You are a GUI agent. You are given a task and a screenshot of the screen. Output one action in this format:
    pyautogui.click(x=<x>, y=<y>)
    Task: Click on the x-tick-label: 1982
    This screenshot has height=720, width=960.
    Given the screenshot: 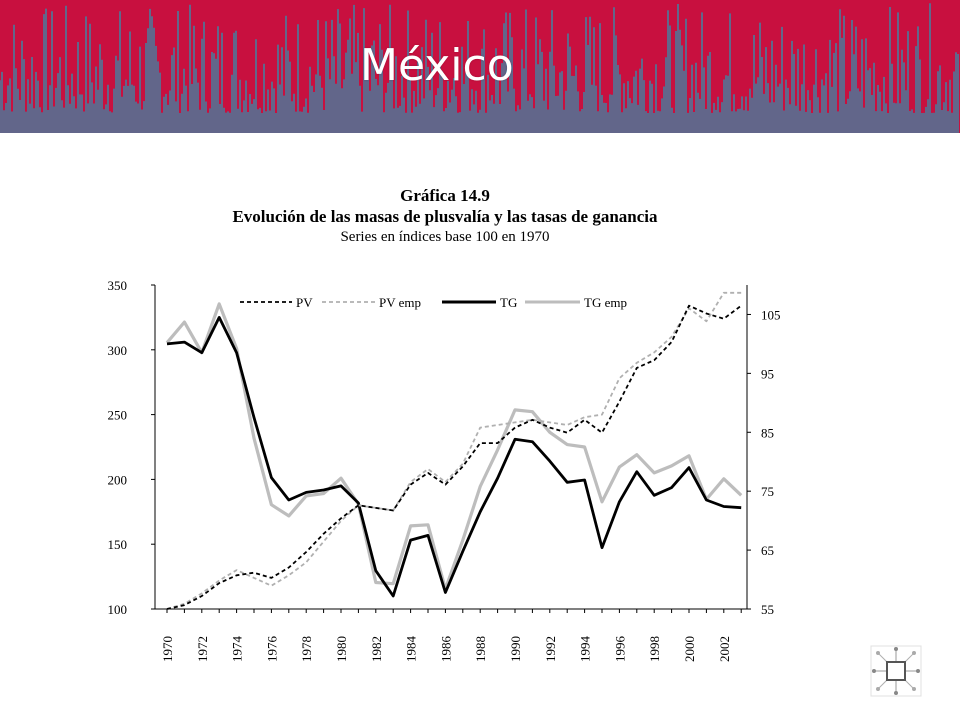 What is the action you would take?
    pyautogui.click(x=376, y=649)
    